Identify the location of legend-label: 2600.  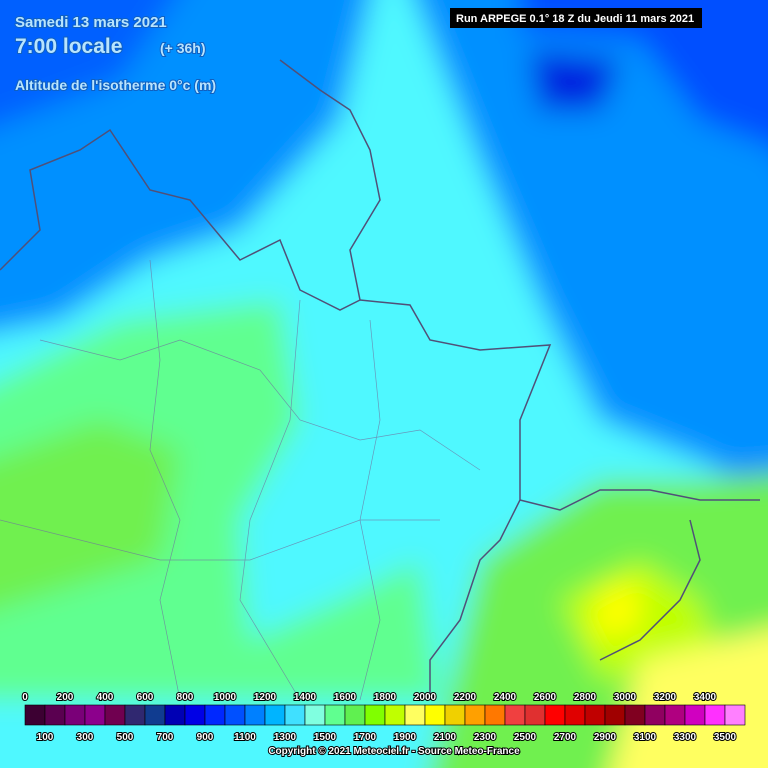
(545, 697).